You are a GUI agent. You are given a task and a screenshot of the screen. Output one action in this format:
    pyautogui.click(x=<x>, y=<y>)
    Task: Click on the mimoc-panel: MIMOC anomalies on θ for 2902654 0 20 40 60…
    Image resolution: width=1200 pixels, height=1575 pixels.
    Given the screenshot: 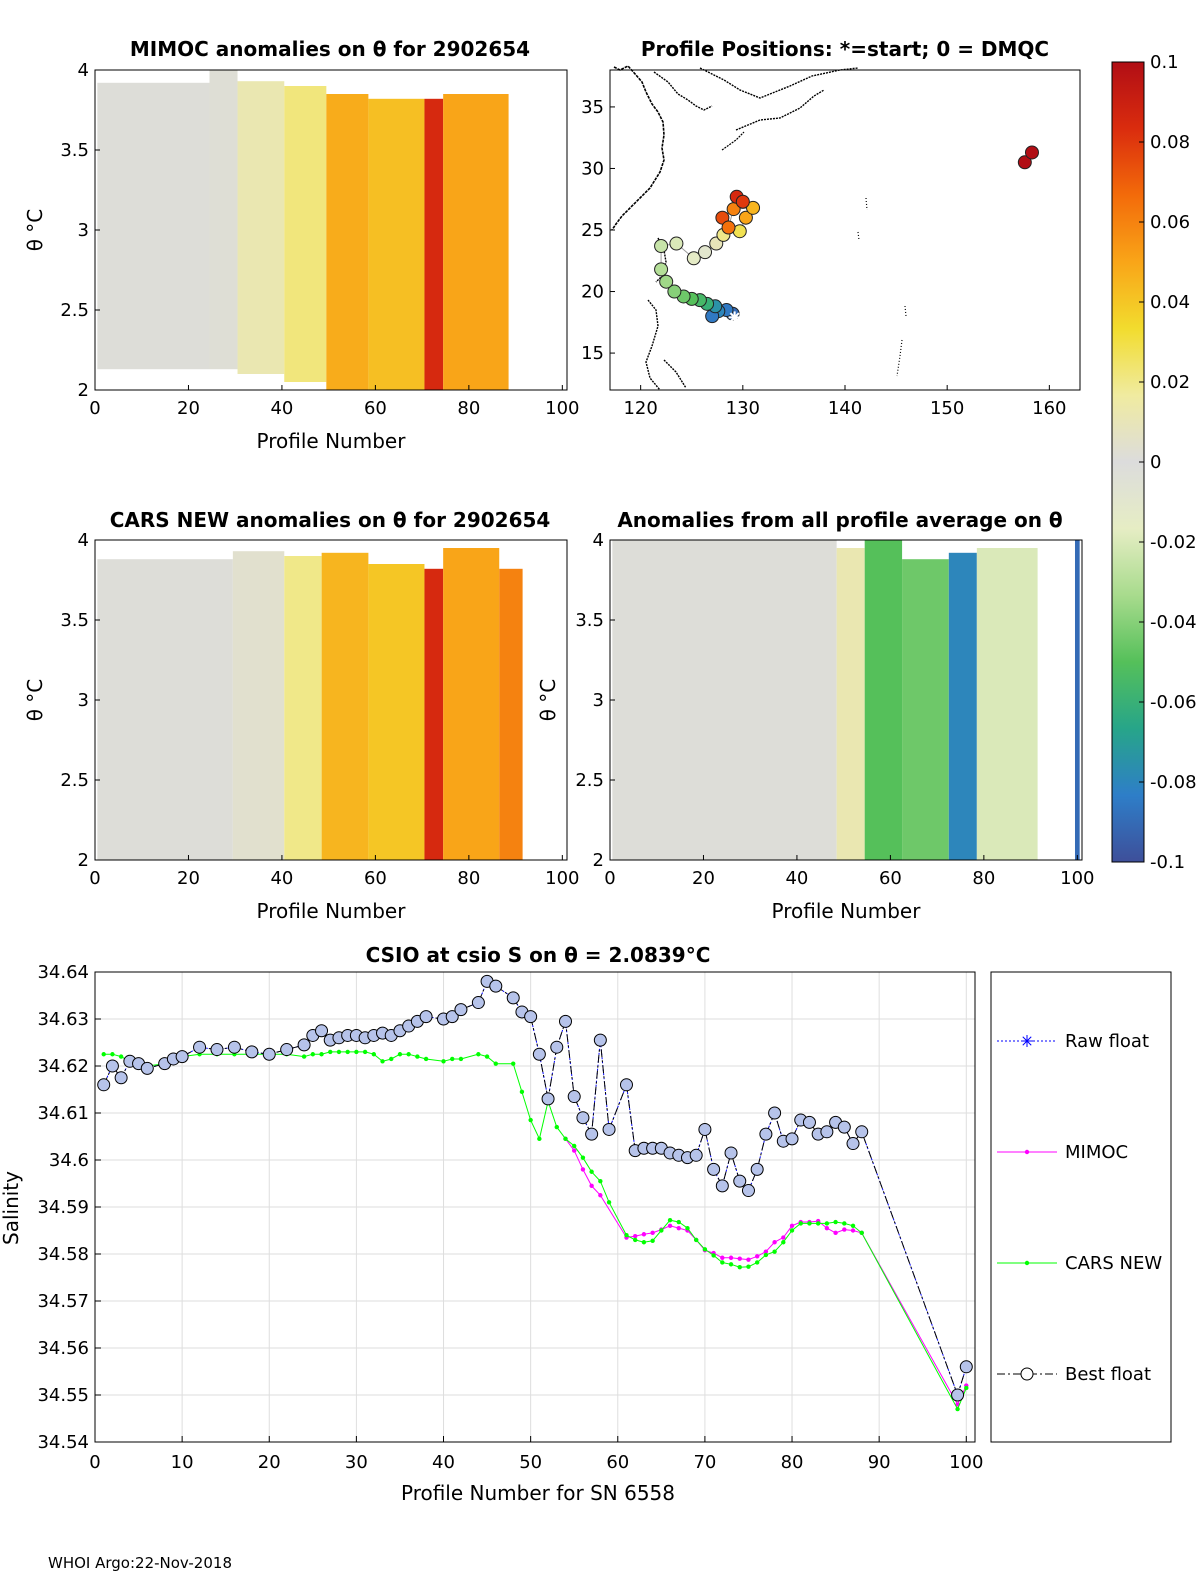 What is the action you would take?
    pyautogui.click(x=301, y=245)
    